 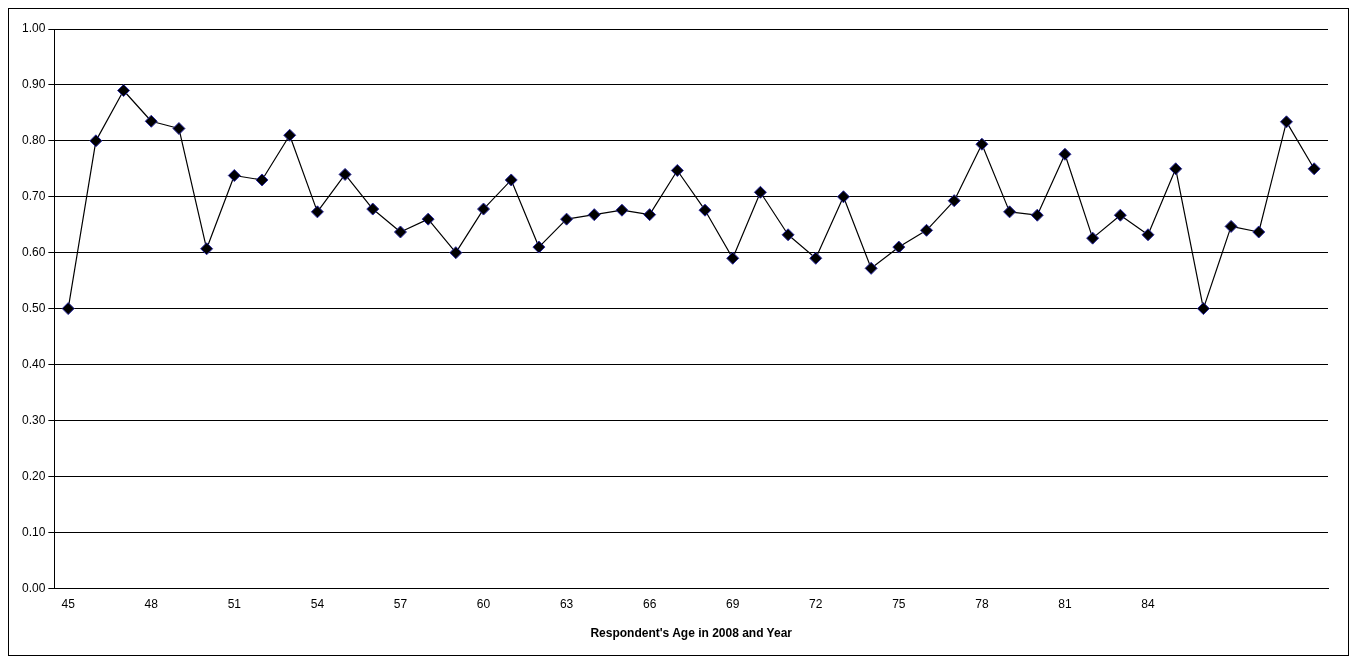 I want to click on x-tick-label: 84, so click(x=1148, y=603).